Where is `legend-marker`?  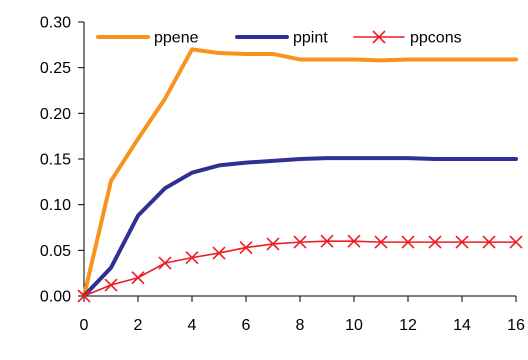 legend-marker is located at coordinates (379, 37).